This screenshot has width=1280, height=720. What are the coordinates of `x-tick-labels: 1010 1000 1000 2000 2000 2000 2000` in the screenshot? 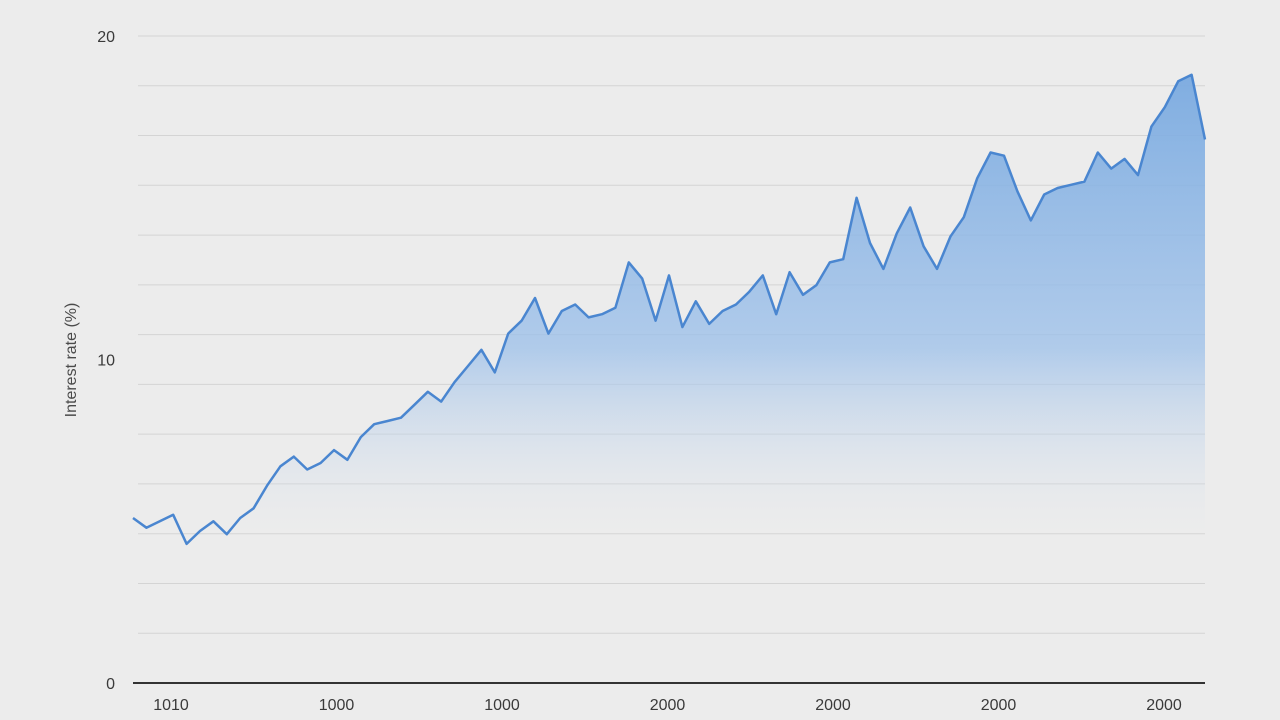 It's located at (667, 705).